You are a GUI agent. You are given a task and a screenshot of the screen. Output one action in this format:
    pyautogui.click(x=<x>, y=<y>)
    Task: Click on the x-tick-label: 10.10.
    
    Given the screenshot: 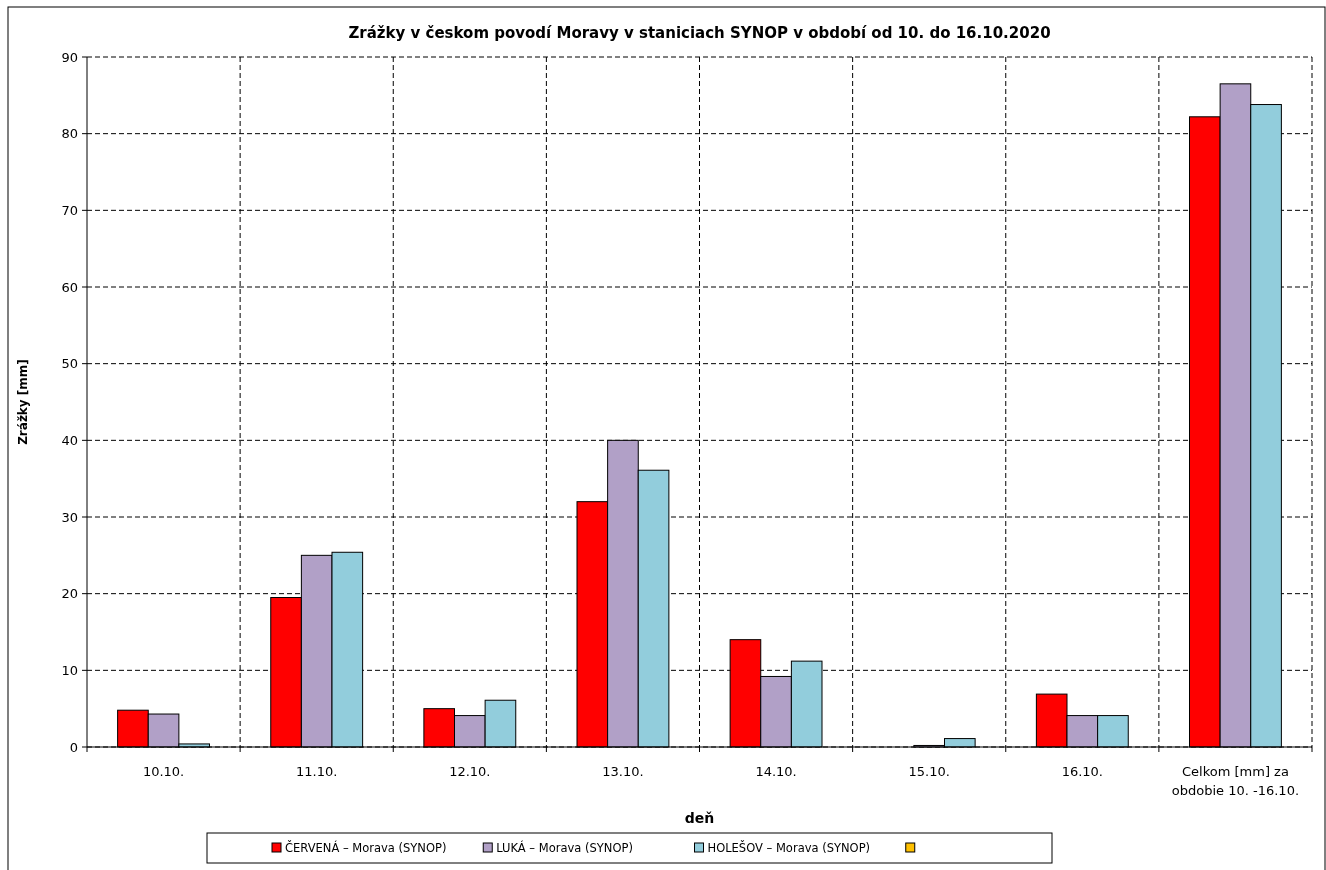 What is the action you would take?
    pyautogui.click(x=163, y=771)
    